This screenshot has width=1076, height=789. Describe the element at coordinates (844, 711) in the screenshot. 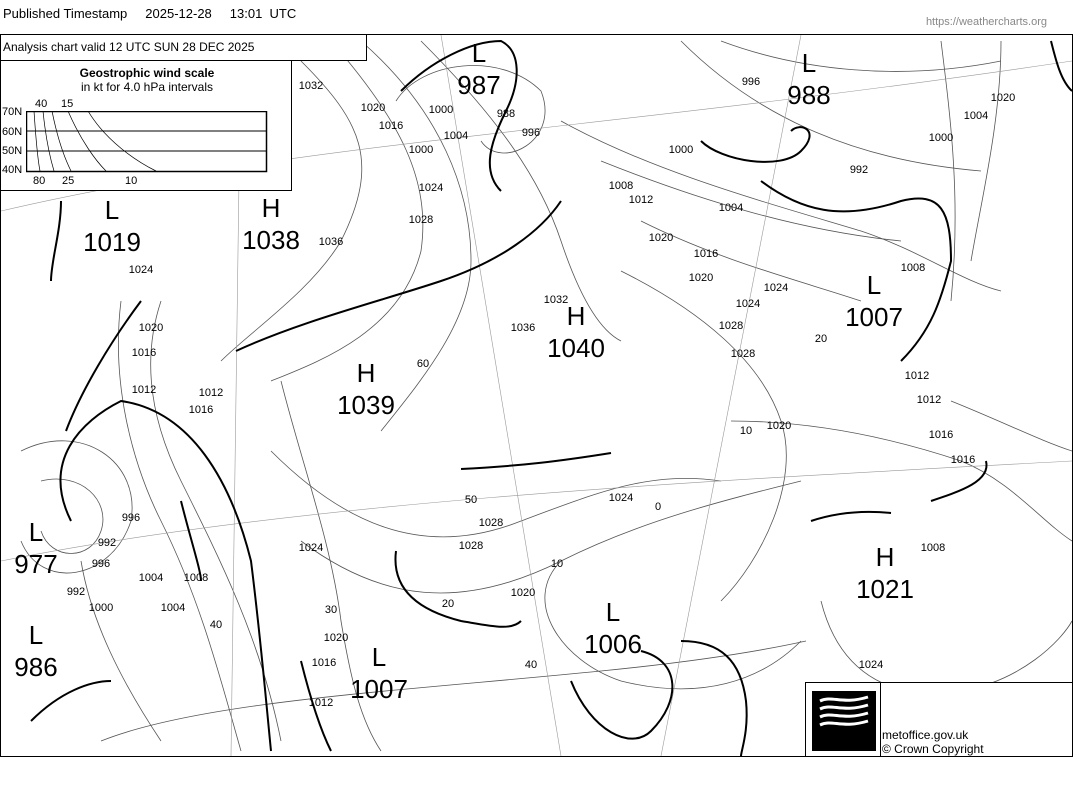

I see `waves-icon` at that location.